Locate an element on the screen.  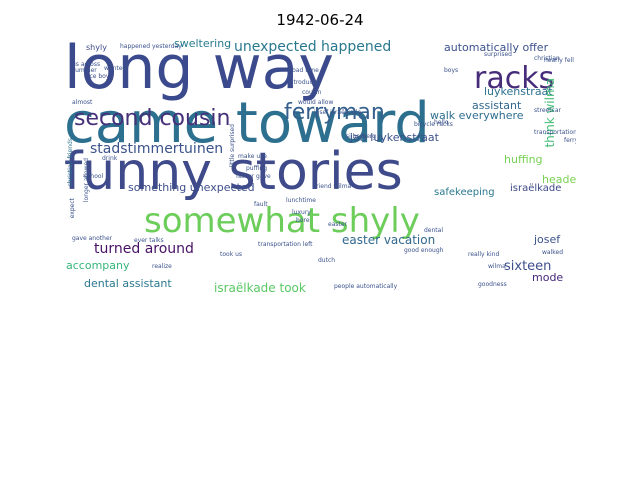
cloud-word: make use is located at coordinates (253, 156).